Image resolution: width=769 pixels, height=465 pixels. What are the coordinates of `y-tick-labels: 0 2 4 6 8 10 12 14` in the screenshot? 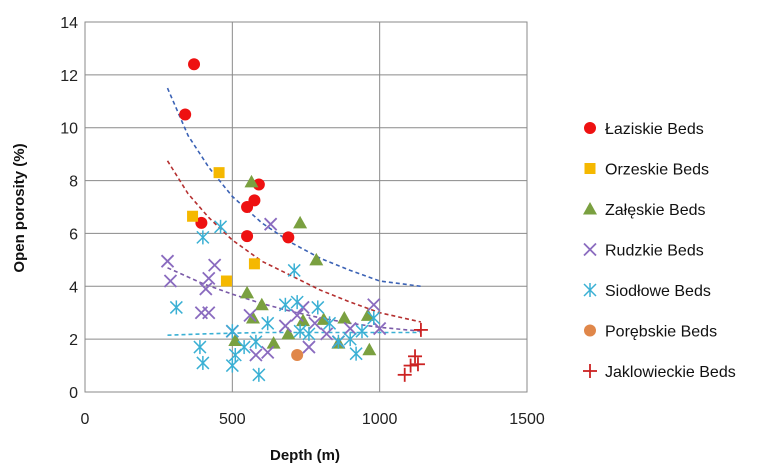 It's located at (69, 208).